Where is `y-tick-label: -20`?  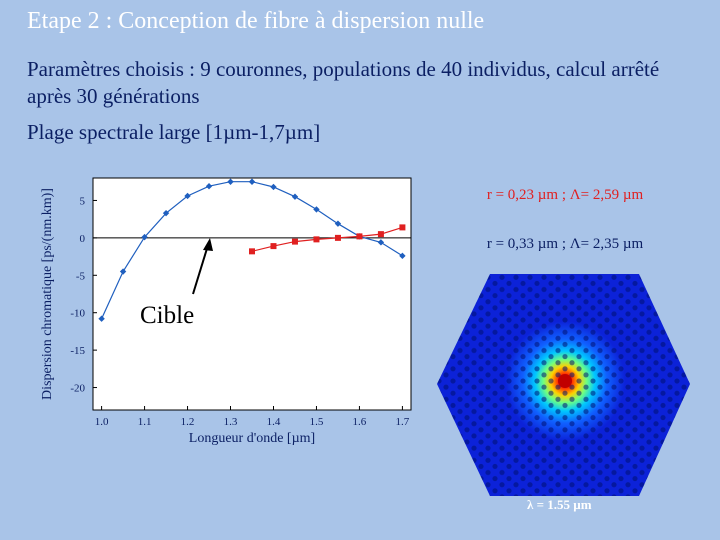
y-tick-label: -20 is located at coordinates (77, 389).